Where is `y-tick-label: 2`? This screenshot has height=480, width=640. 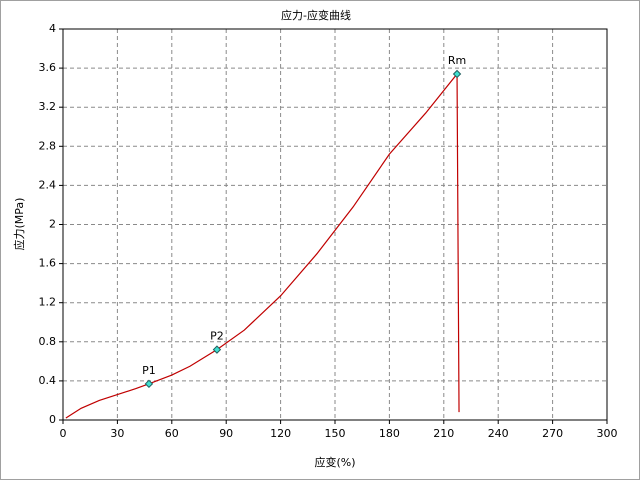
y-tick-label: 2 is located at coordinates (52, 224).